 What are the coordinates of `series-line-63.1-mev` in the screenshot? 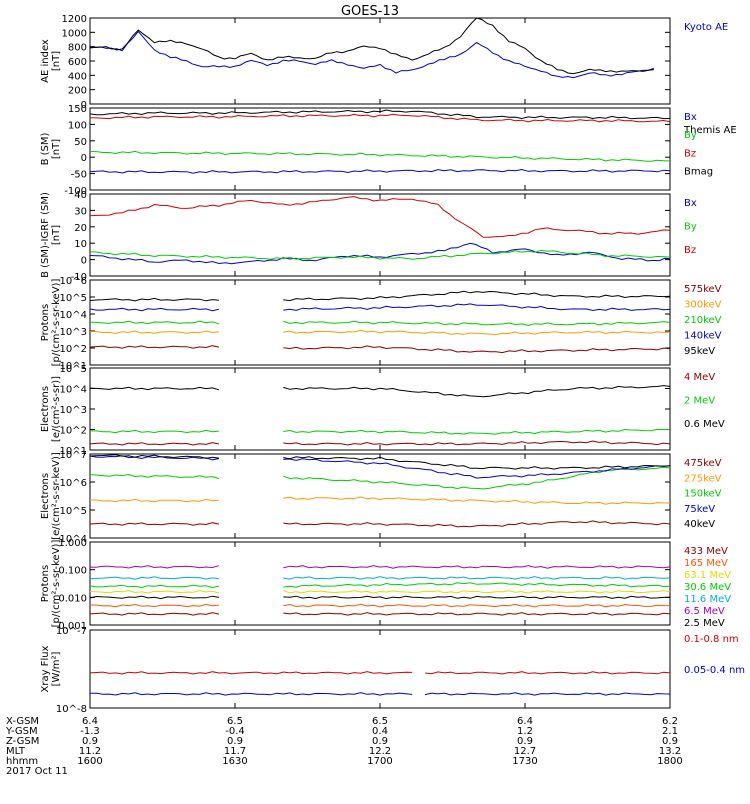 It's located at (154, 592).